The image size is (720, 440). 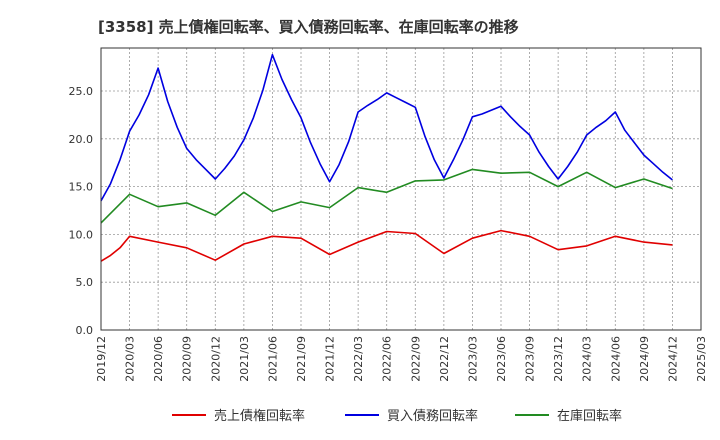 I want to click on y-tick-label: 5.0, so click(x=85, y=282).